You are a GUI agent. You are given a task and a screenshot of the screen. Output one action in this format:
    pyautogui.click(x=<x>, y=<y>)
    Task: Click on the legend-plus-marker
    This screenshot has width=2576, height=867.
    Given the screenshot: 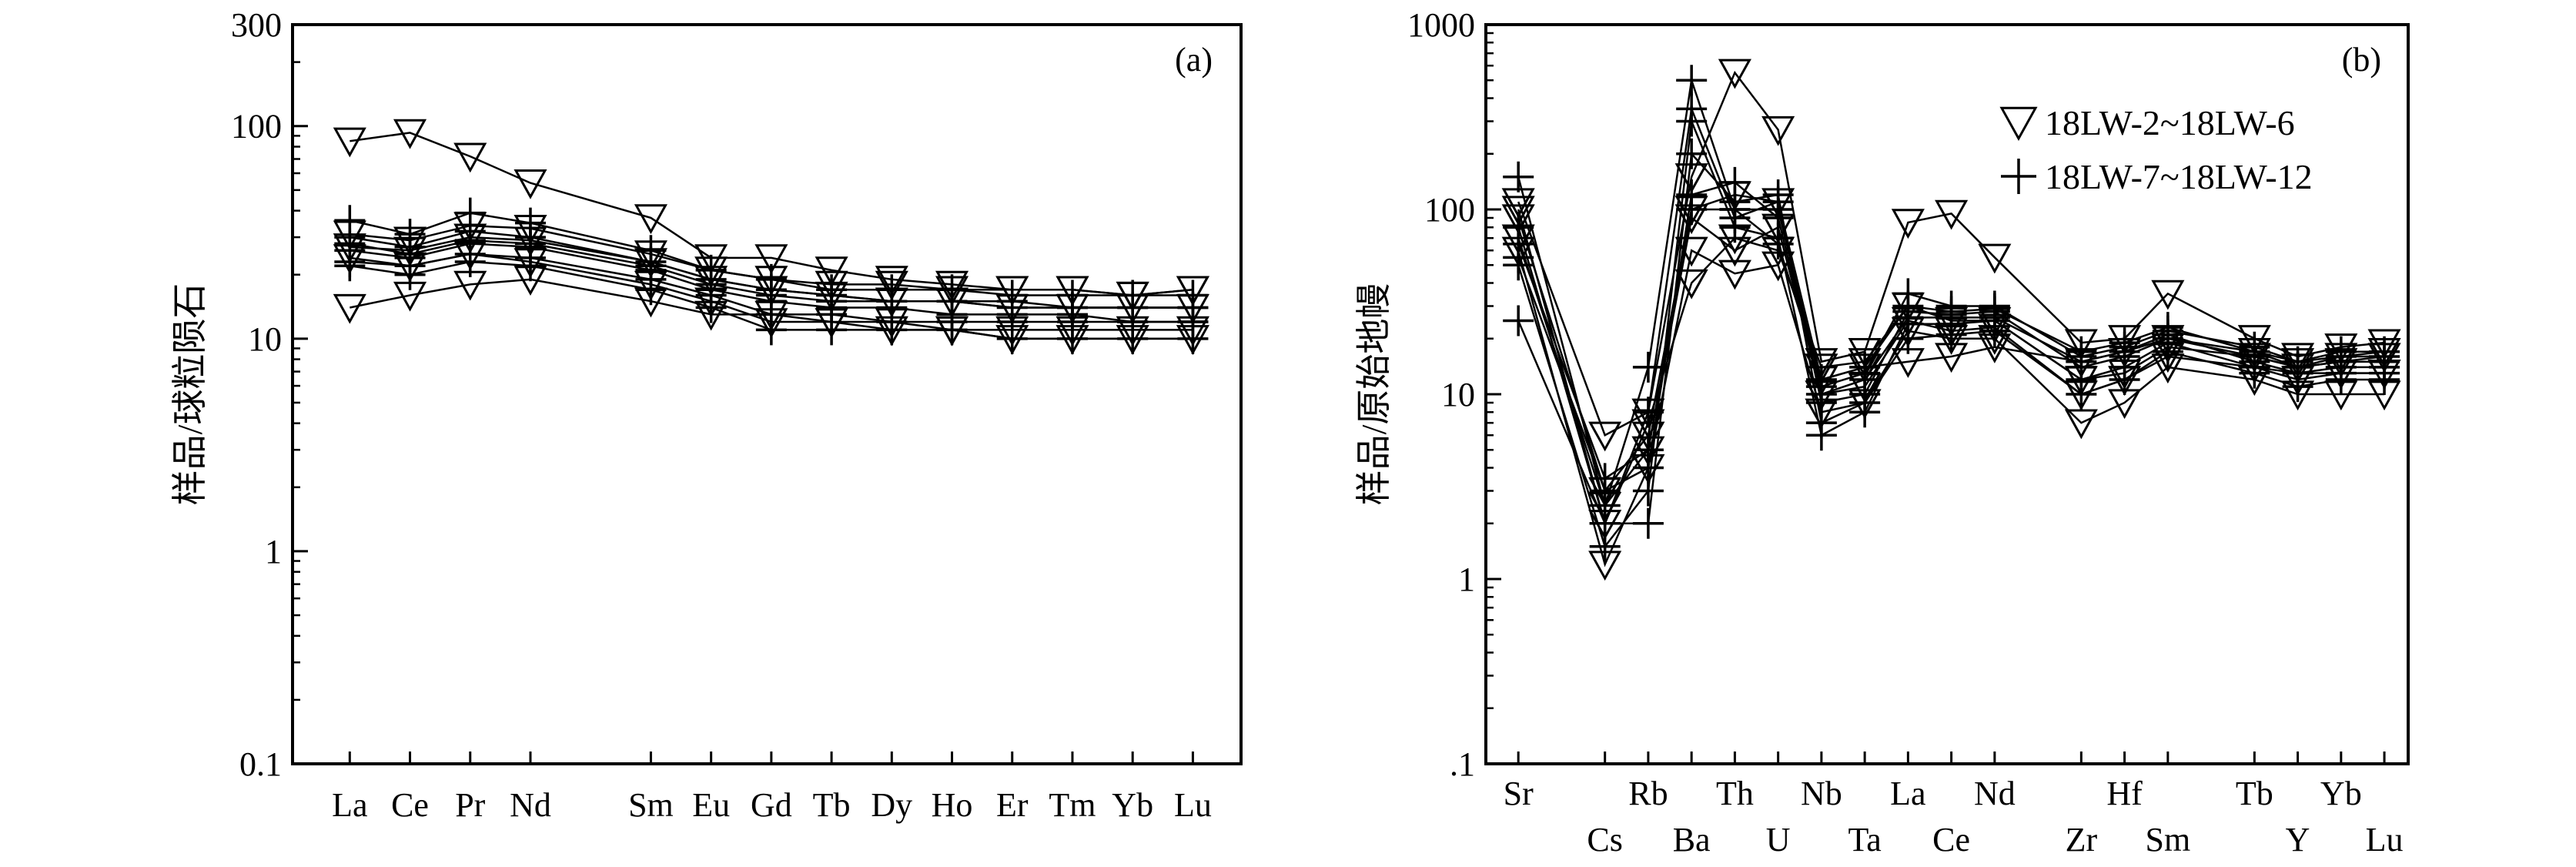 What is the action you would take?
    pyautogui.click(x=2019, y=177)
    